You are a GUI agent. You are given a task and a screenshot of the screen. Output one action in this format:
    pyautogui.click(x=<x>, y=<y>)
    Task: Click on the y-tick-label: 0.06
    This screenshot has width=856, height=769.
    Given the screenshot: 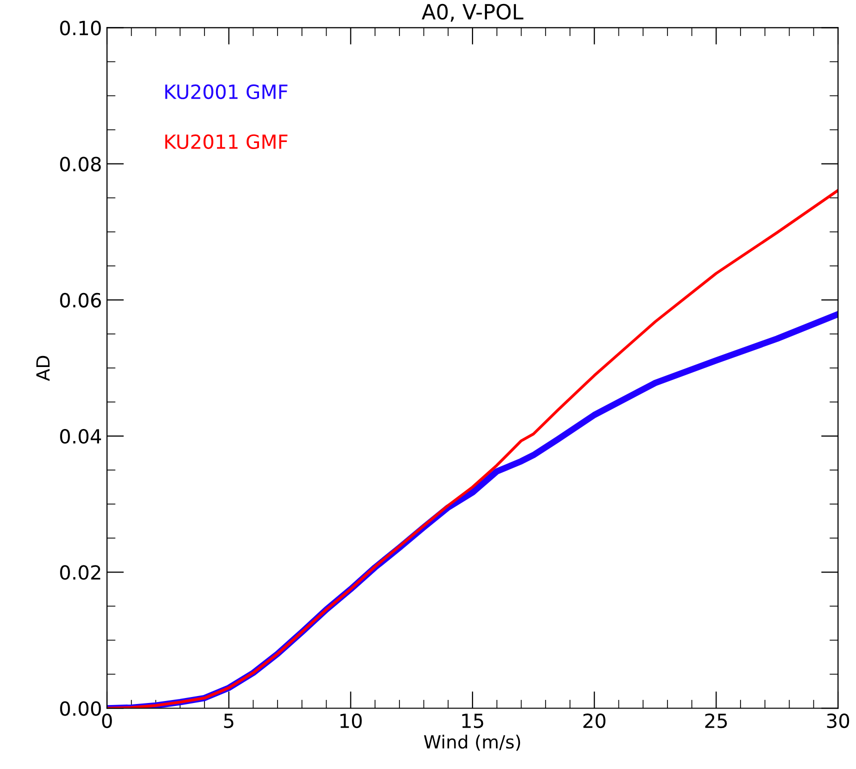 What is the action you would take?
    pyautogui.click(x=80, y=300)
    